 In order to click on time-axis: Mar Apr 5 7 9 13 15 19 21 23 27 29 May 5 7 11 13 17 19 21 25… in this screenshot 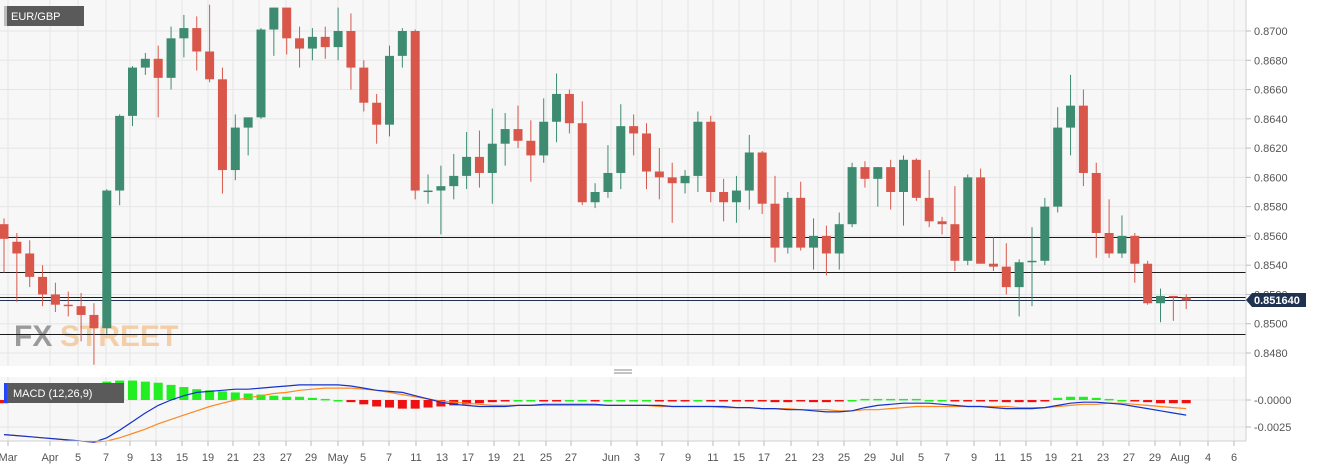, I will do `click(618, 452)`.